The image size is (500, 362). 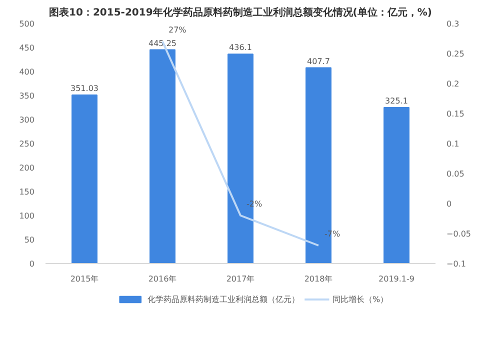 What do you see at coordinates (318, 61) in the screenshot?
I see `data-label: 407.7` at bounding box center [318, 61].